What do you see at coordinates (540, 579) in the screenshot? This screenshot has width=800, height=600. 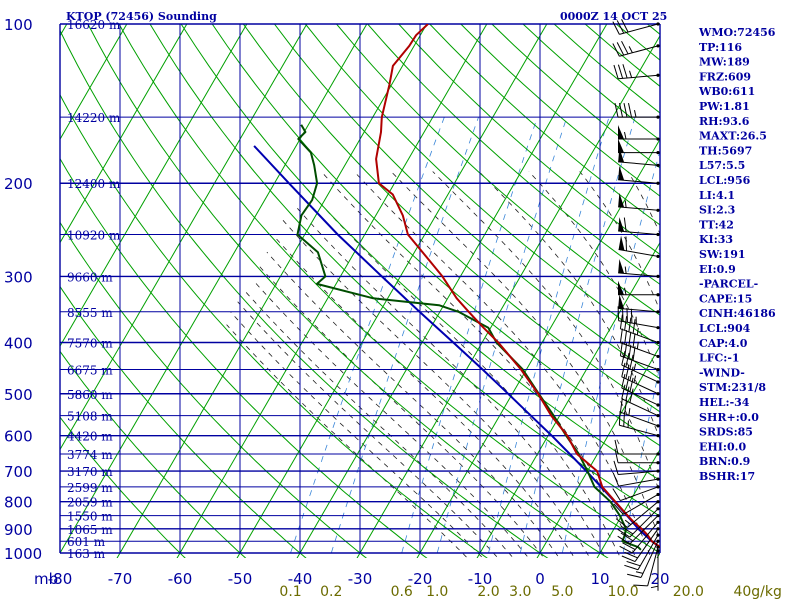 I see `temperature-tick-label: 0` at bounding box center [540, 579].